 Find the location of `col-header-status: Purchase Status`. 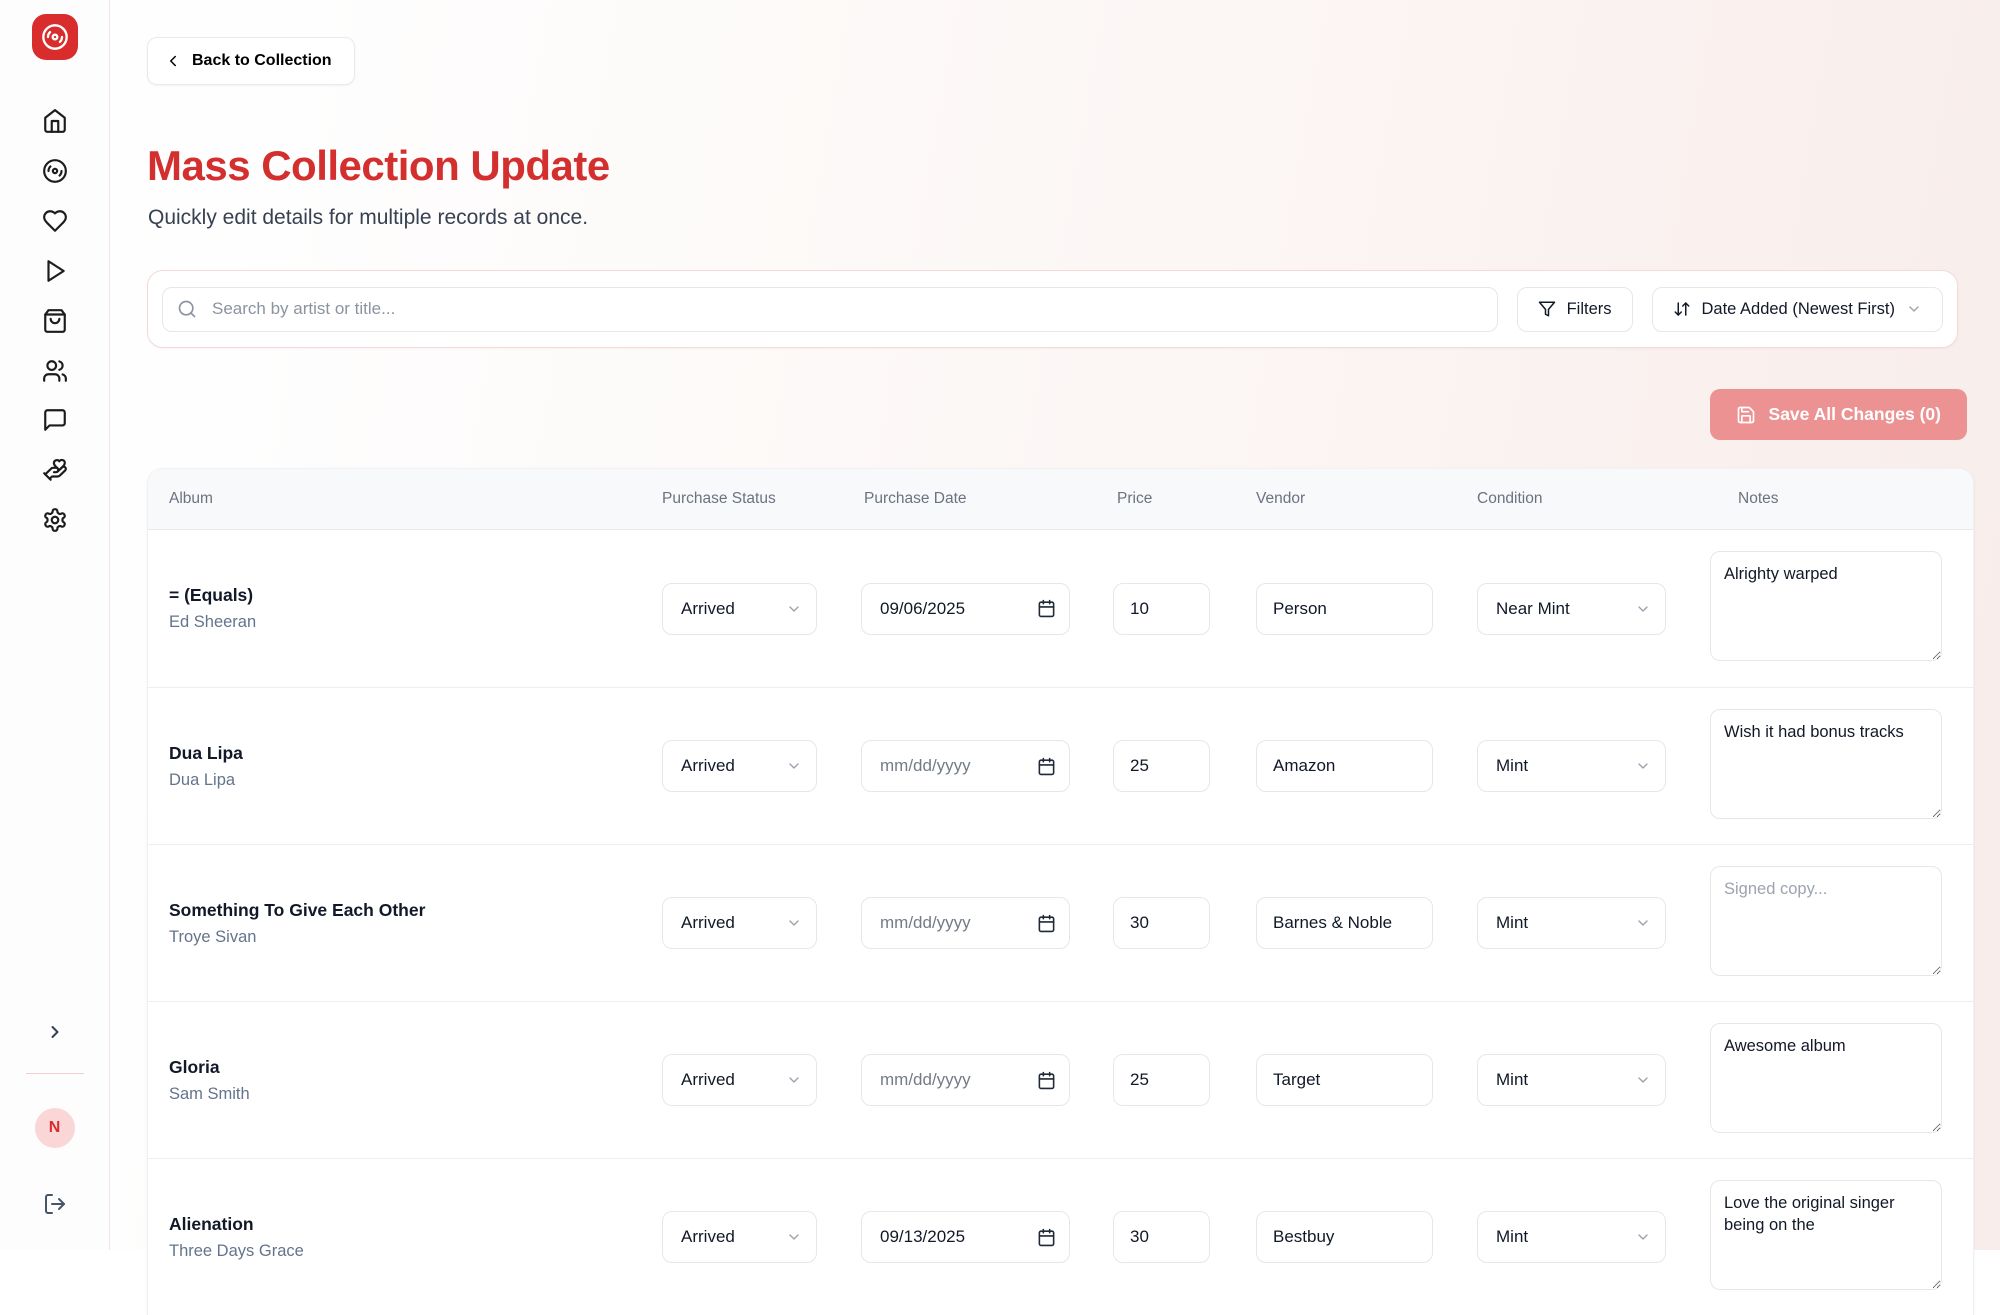

col-header-status: Purchase Status is located at coordinates (719, 498).